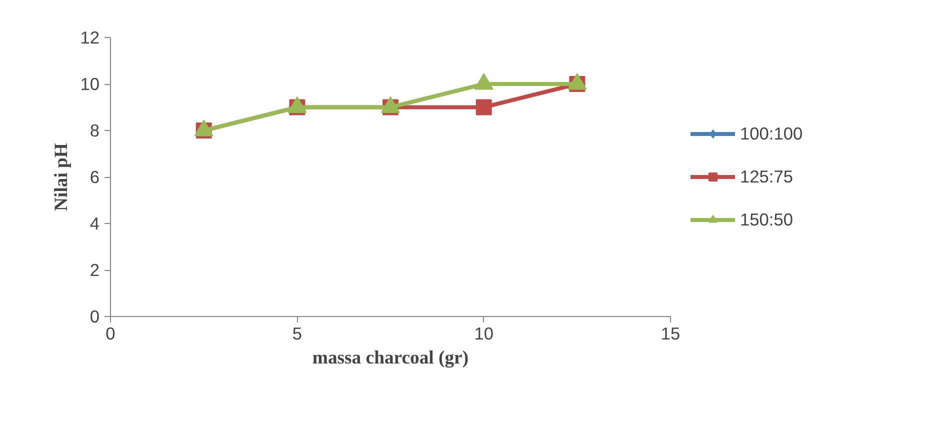 This screenshot has height=432, width=949. What do you see at coordinates (95, 316) in the screenshot?
I see `y-tick-label: 0` at bounding box center [95, 316].